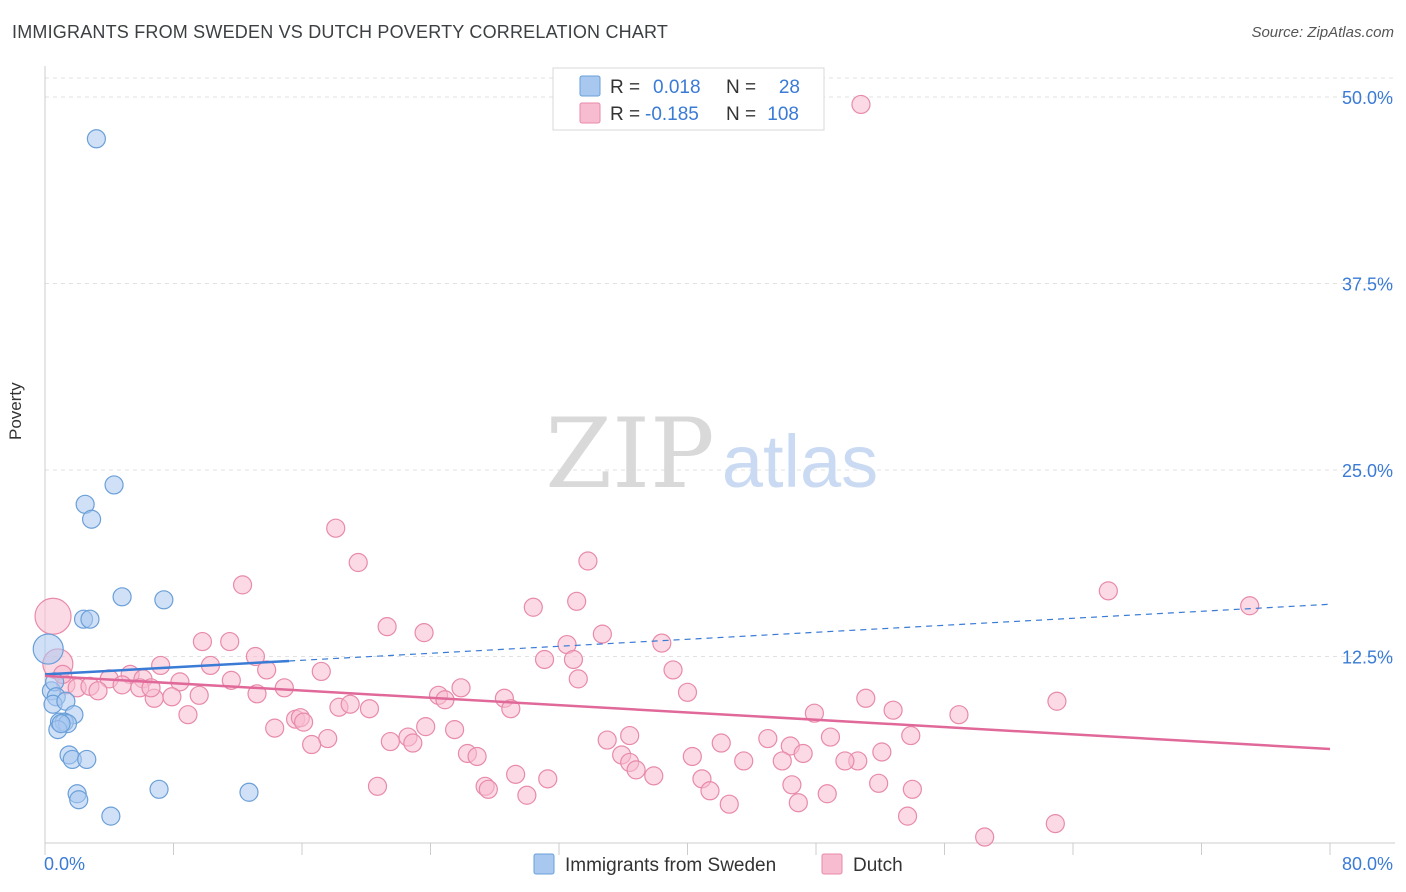 The image size is (1406, 892). What do you see at coordinates (1367, 864) in the screenshot?
I see `x-tick-label-max: 80.0%` at bounding box center [1367, 864].